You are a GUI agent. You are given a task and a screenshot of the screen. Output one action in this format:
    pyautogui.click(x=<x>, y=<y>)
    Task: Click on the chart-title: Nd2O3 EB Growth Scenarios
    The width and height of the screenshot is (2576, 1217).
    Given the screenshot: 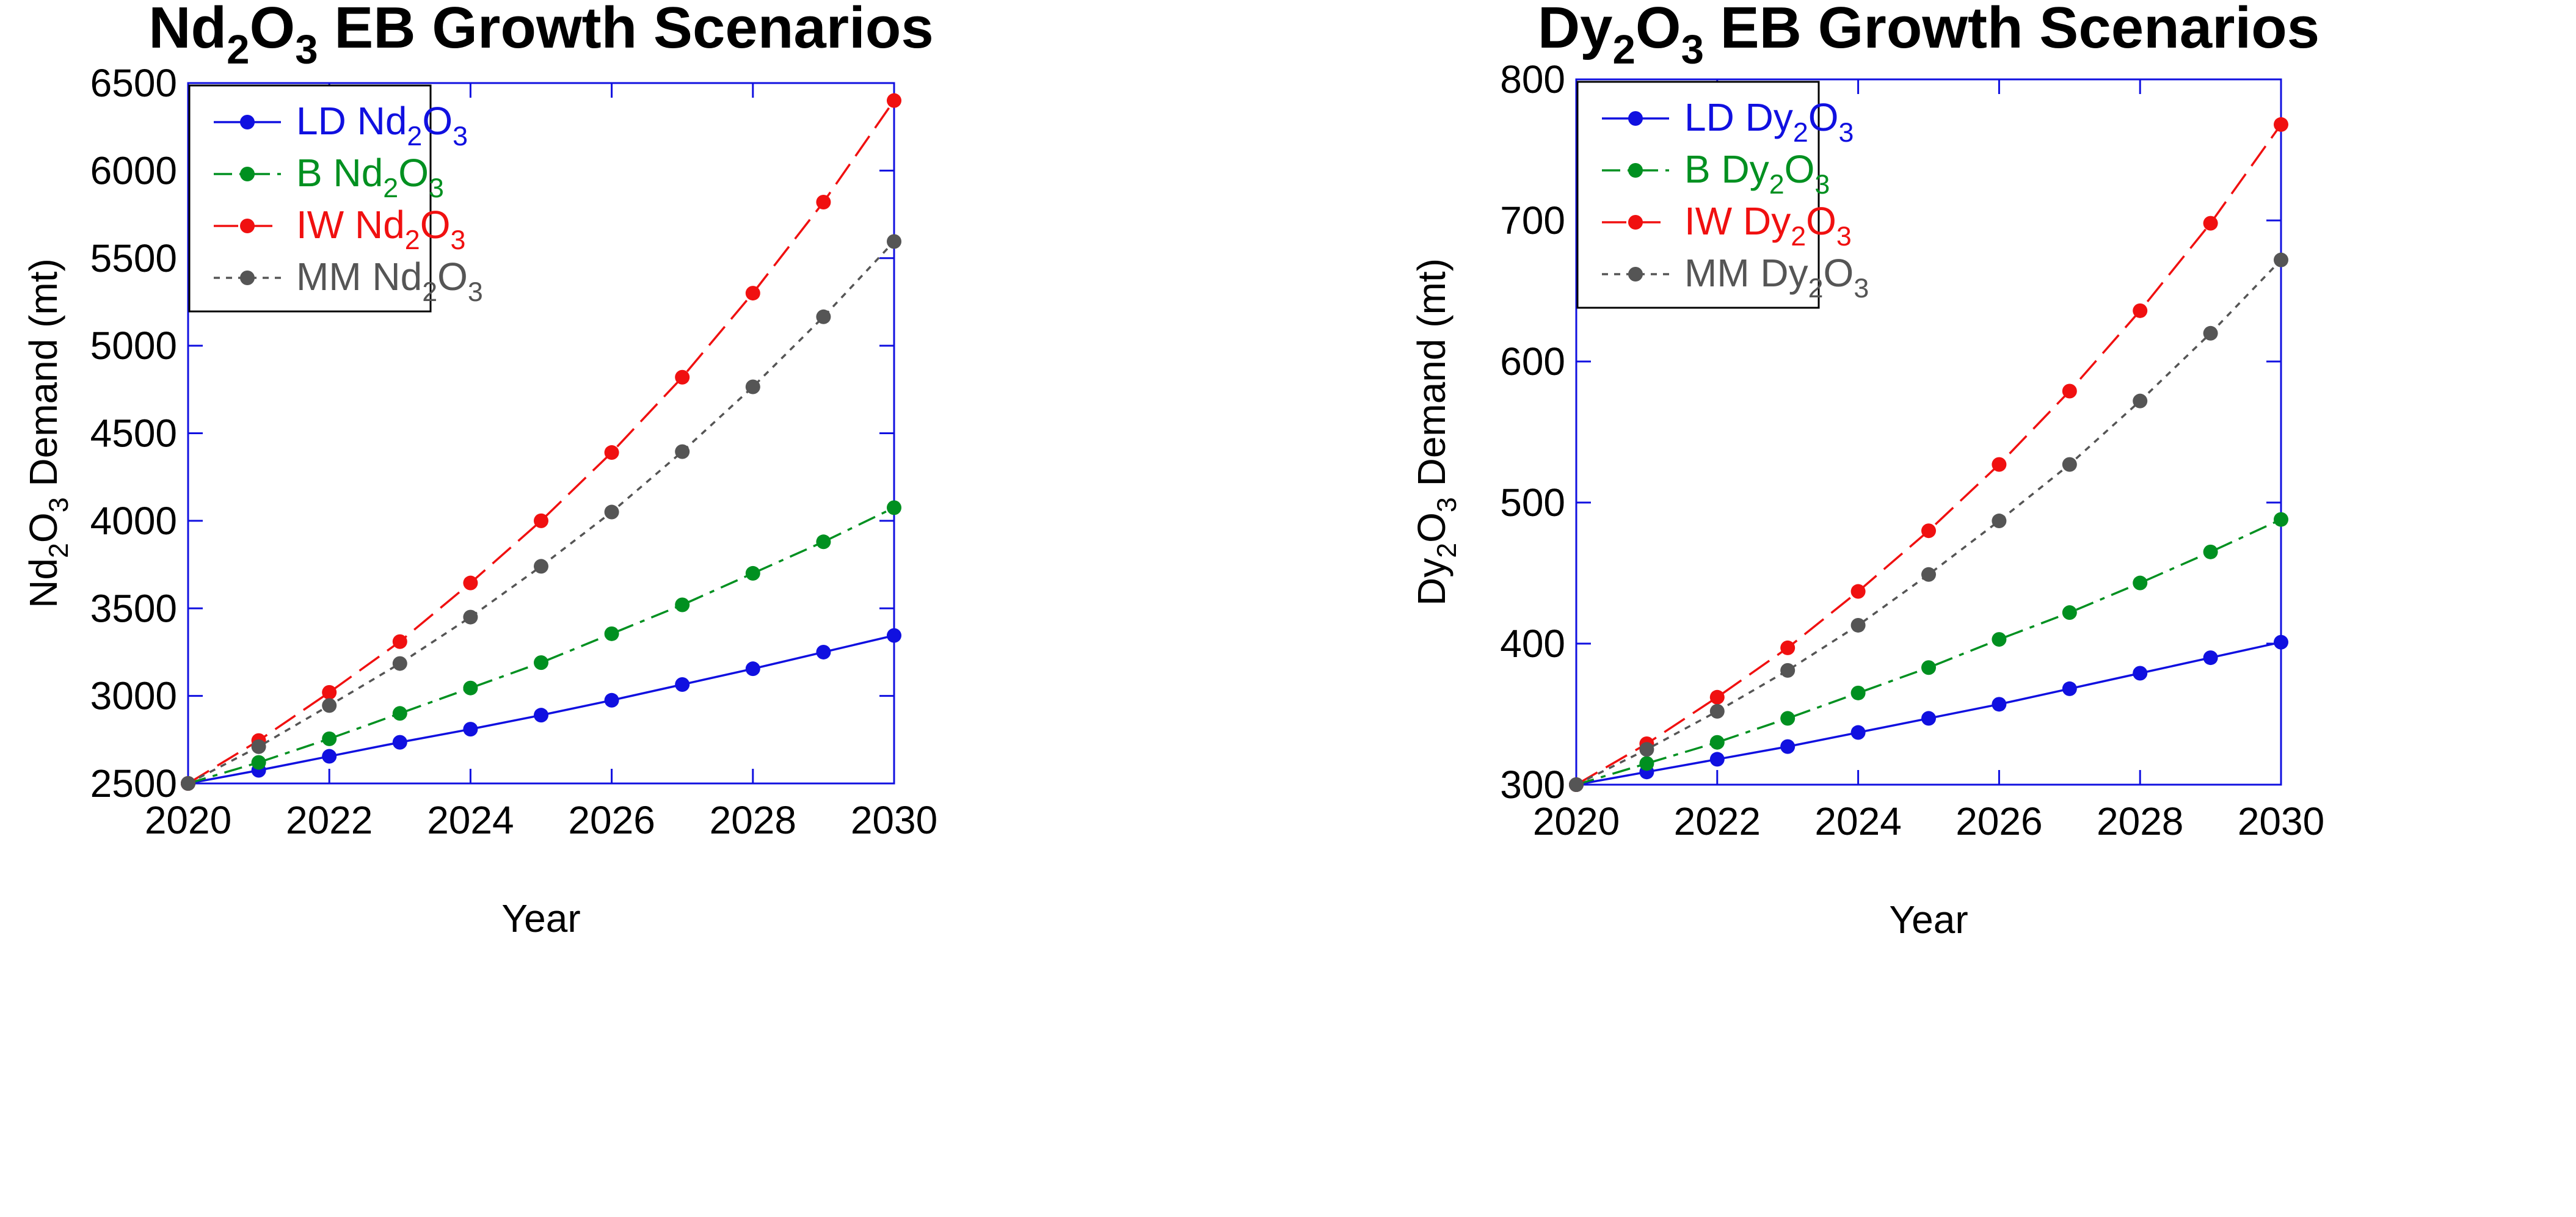 What is the action you would take?
    pyautogui.click(x=541, y=36)
    